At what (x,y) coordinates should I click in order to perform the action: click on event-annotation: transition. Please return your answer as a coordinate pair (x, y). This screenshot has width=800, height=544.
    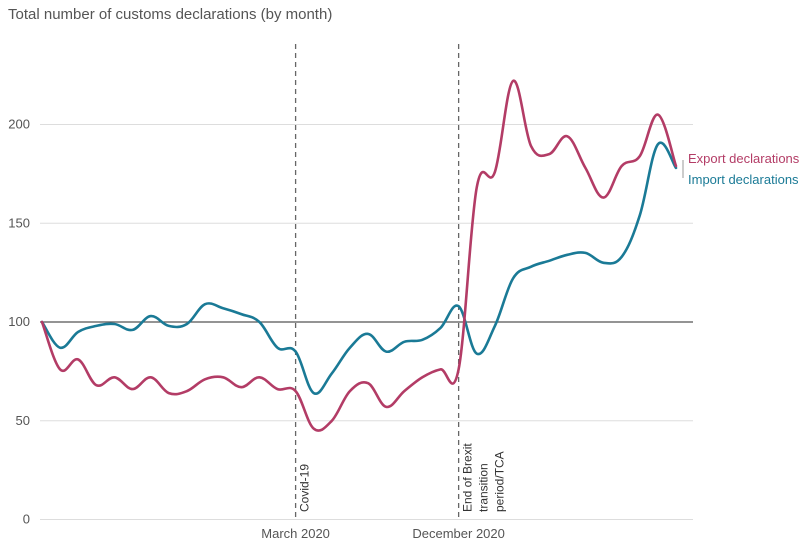
    Looking at the image, I should click on (484, 487).